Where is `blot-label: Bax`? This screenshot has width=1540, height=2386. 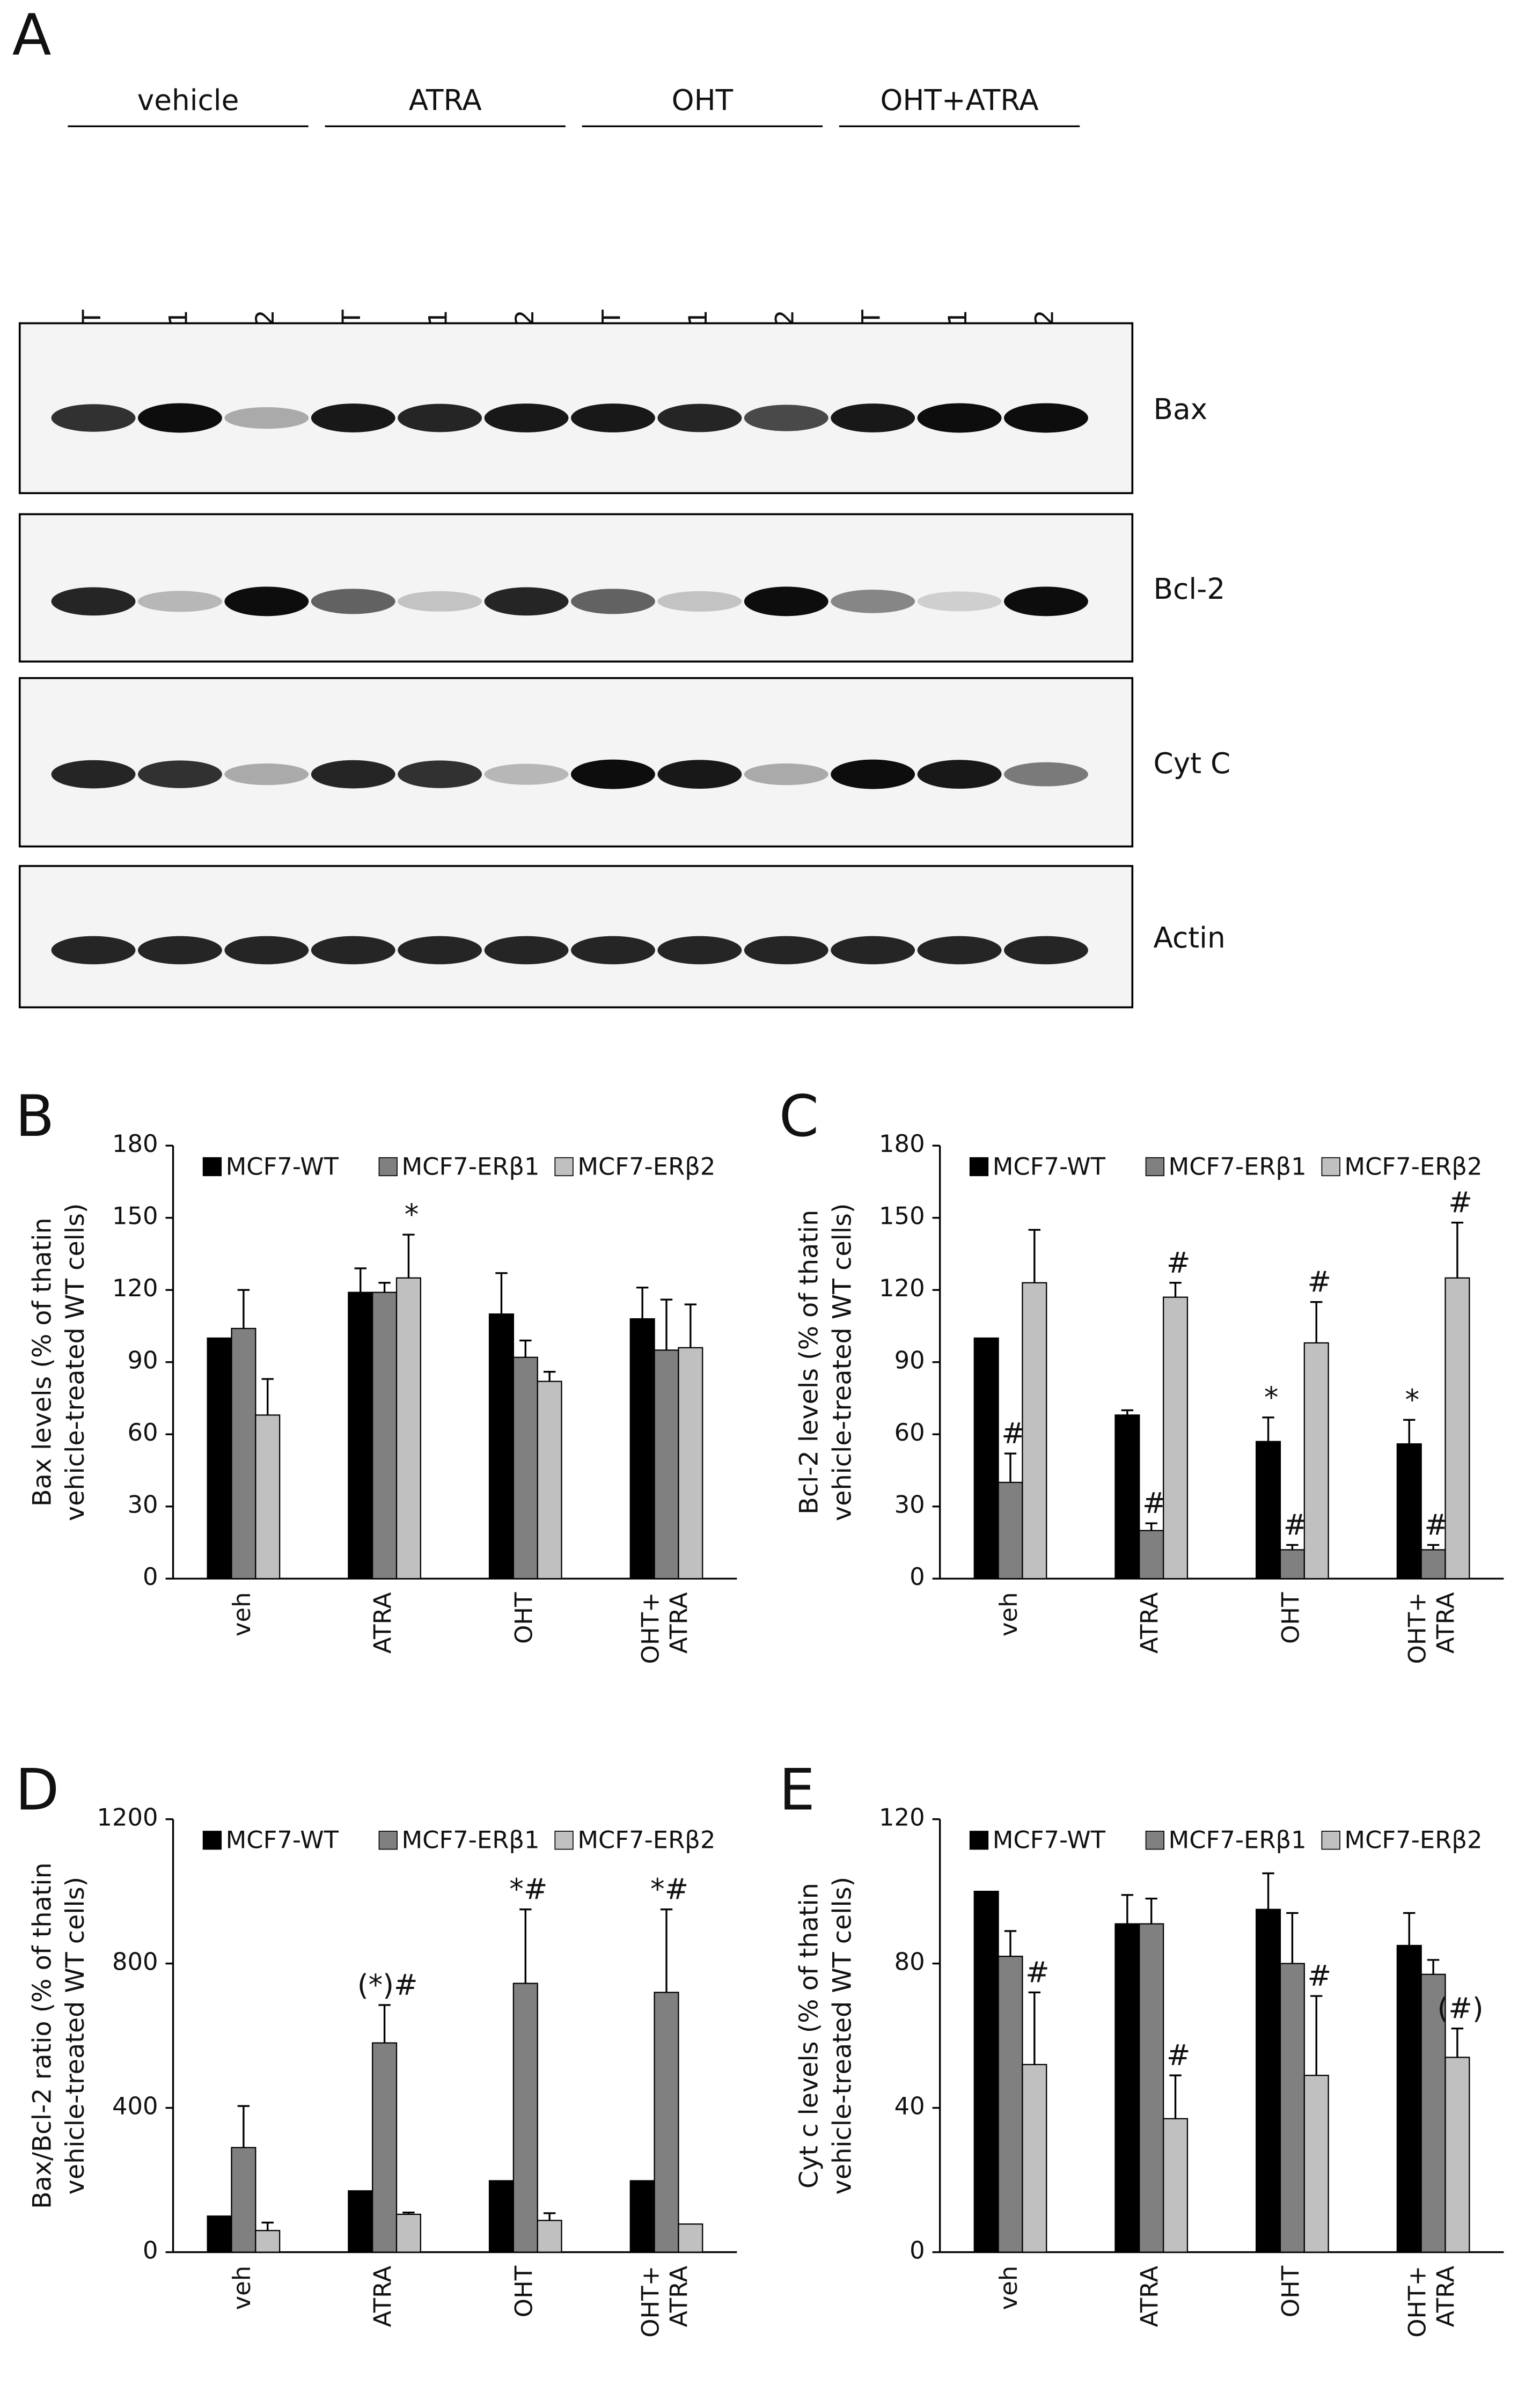
blot-label: Bax is located at coordinates (1181, 410).